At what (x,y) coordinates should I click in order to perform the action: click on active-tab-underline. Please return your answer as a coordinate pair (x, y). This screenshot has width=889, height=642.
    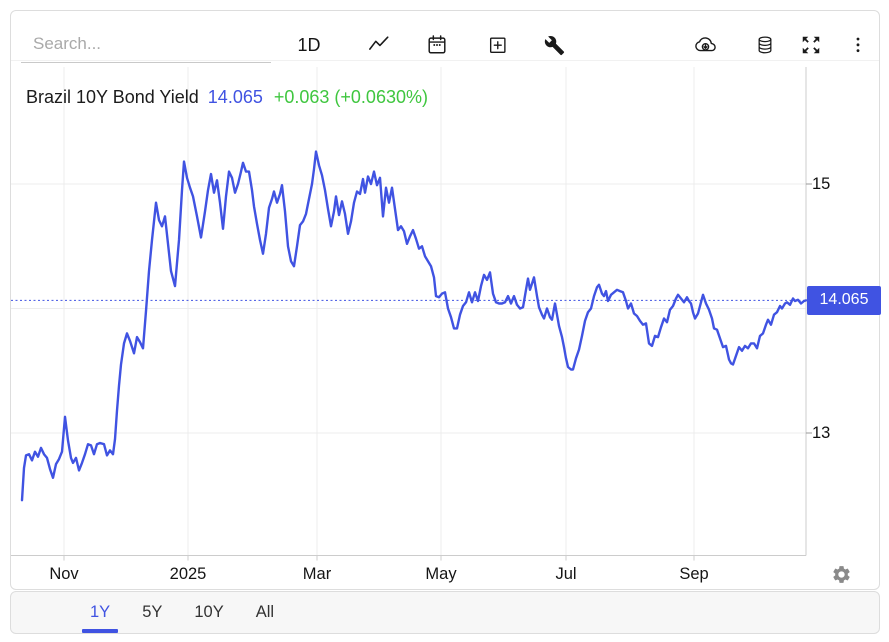
    Looking at the image, I should click on (100, 631).